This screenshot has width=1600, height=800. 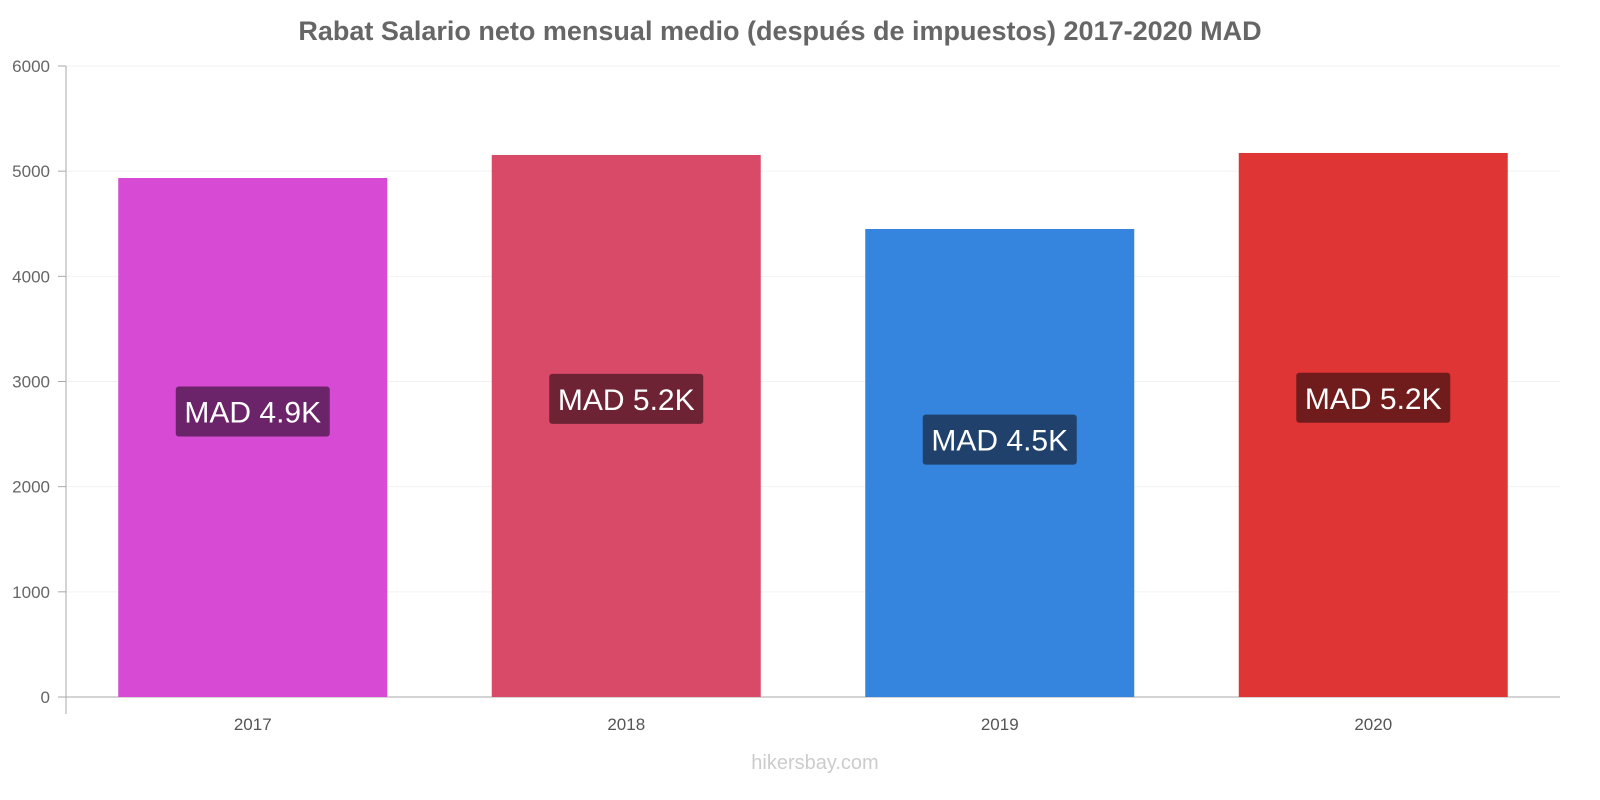 What do you see at coordinates (253, 437) in the screenshot?
I see `bar-2017` at bounding box center [253, 437].